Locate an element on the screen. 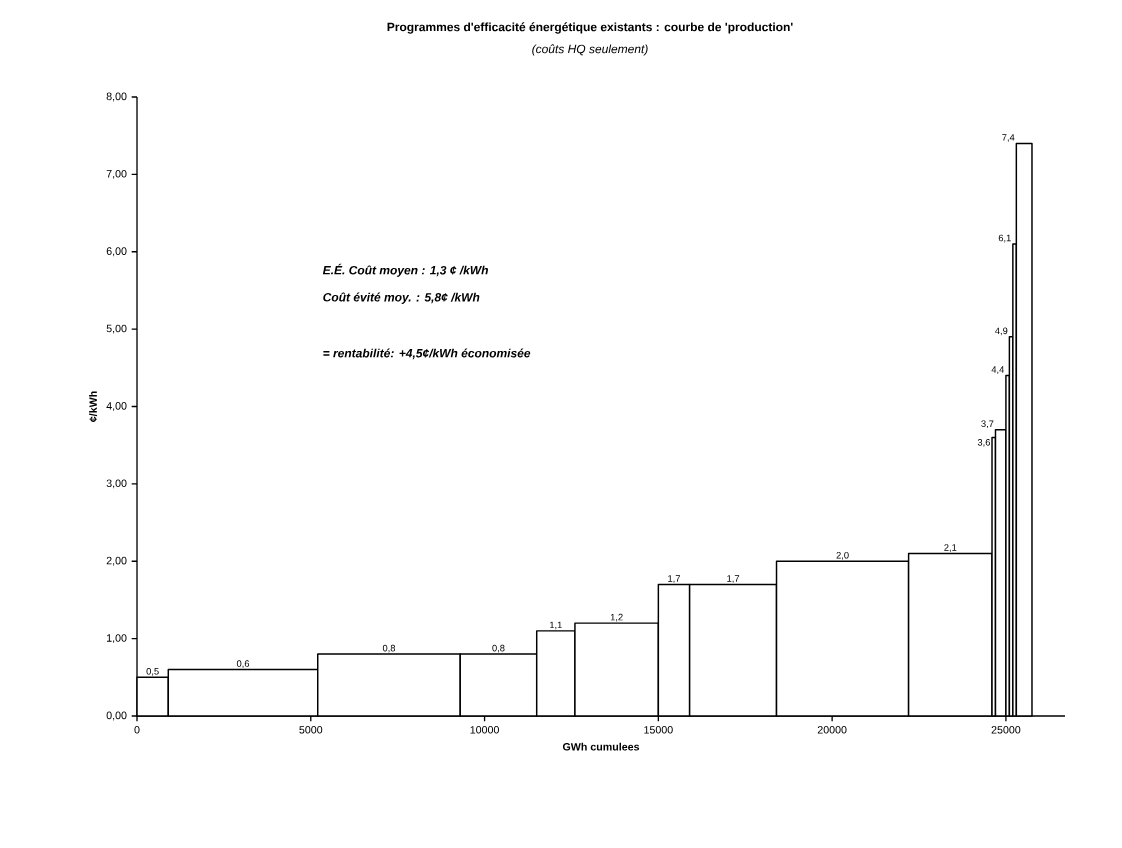  data-label: 2,0 is located at coordinates (842, 555).